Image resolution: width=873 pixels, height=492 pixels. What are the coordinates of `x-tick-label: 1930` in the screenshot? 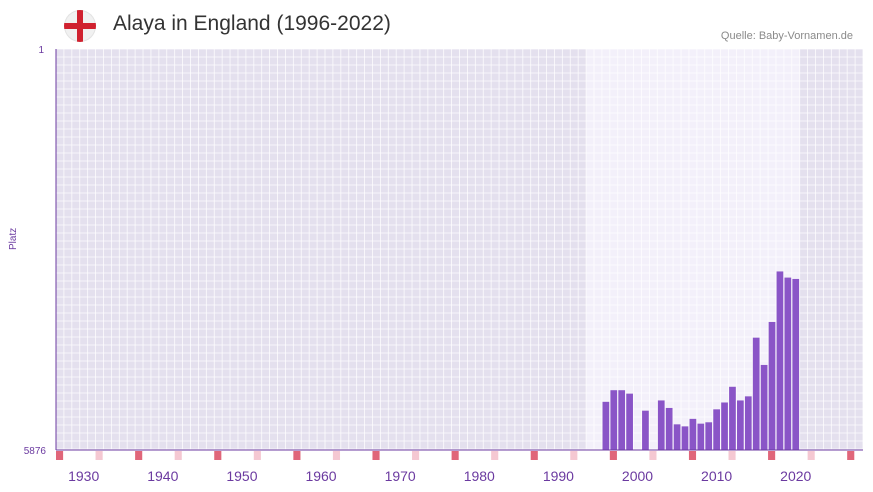 It's located at (83, 476).